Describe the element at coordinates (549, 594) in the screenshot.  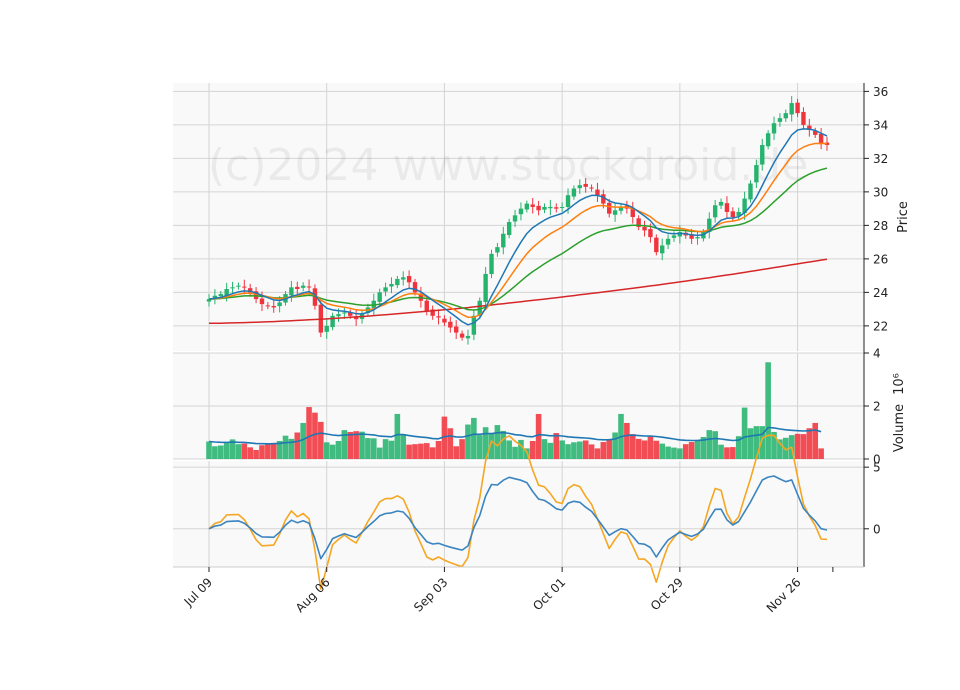
I see `x-axis-tick-label: Oct 01` at that location.